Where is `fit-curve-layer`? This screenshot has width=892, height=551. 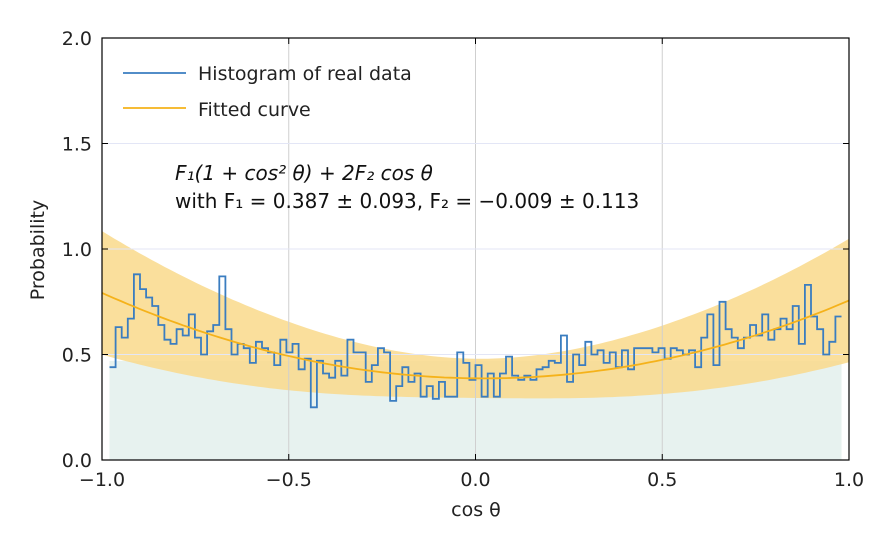 fit-curve-layer is located at coordinates (475, 336).